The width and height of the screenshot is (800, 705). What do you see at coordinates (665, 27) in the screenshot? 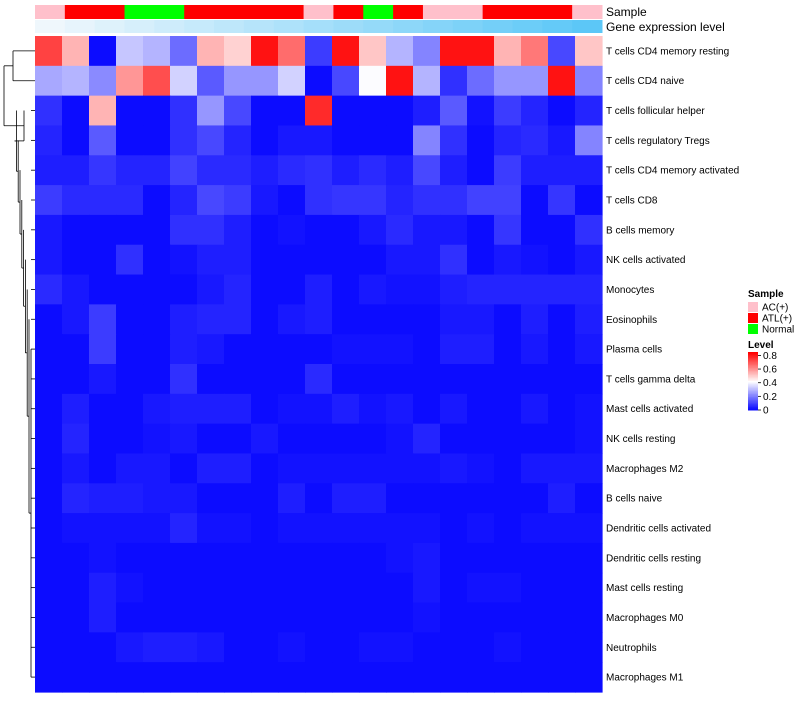
I see `gene-annotation-label: Gene expression level` at bounding box center [665, 27].